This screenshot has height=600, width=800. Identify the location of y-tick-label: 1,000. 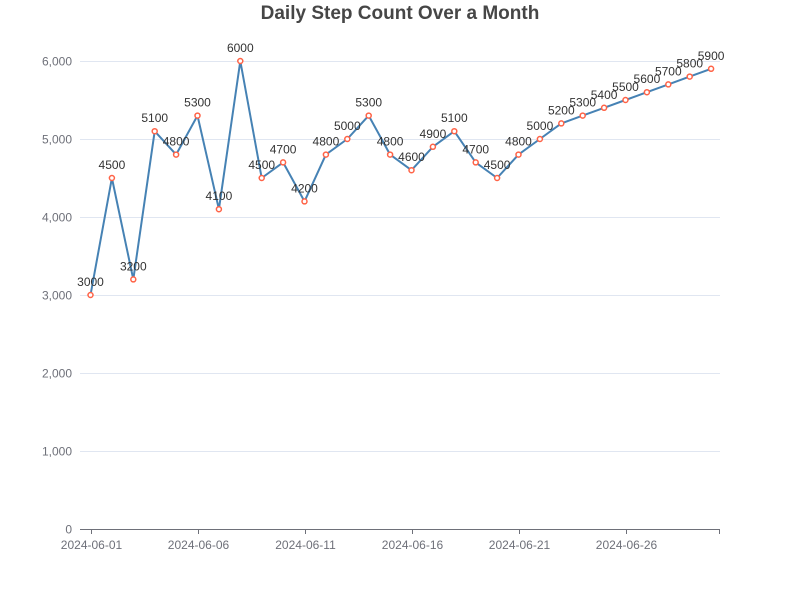
(57, 452).